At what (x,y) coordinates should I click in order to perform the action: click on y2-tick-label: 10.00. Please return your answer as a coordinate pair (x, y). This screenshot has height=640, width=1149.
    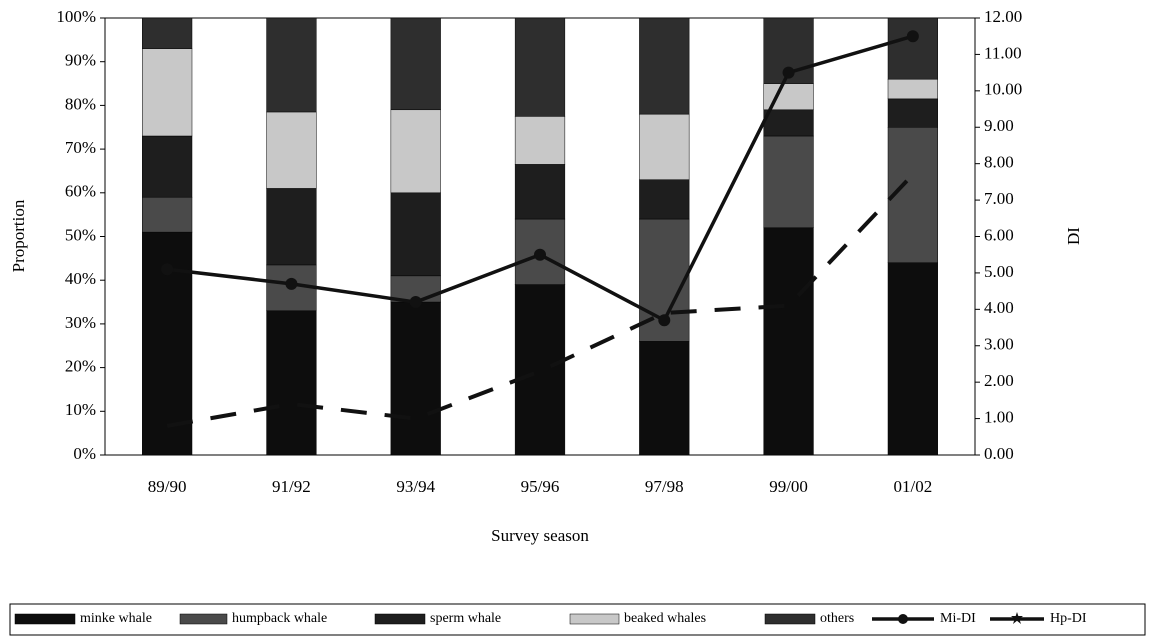
    Looking at the image, I should click on (1003, 89).